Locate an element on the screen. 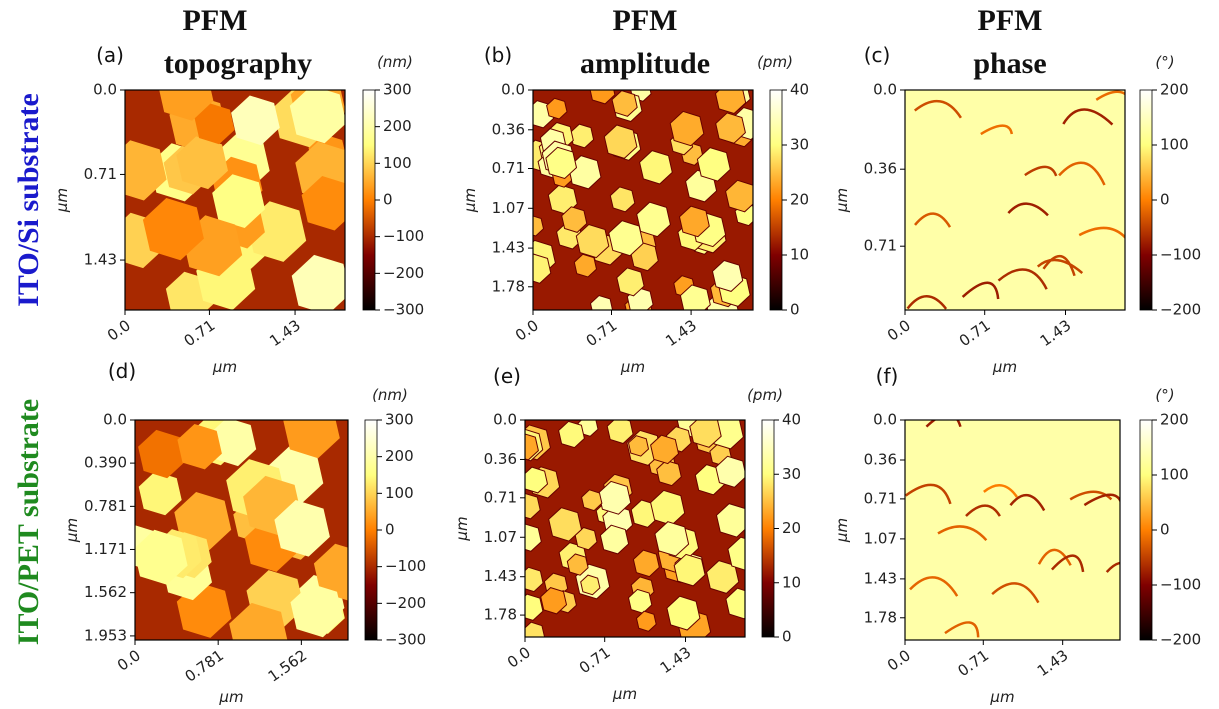  column-title: phase is located at coordinates (1009, 63).